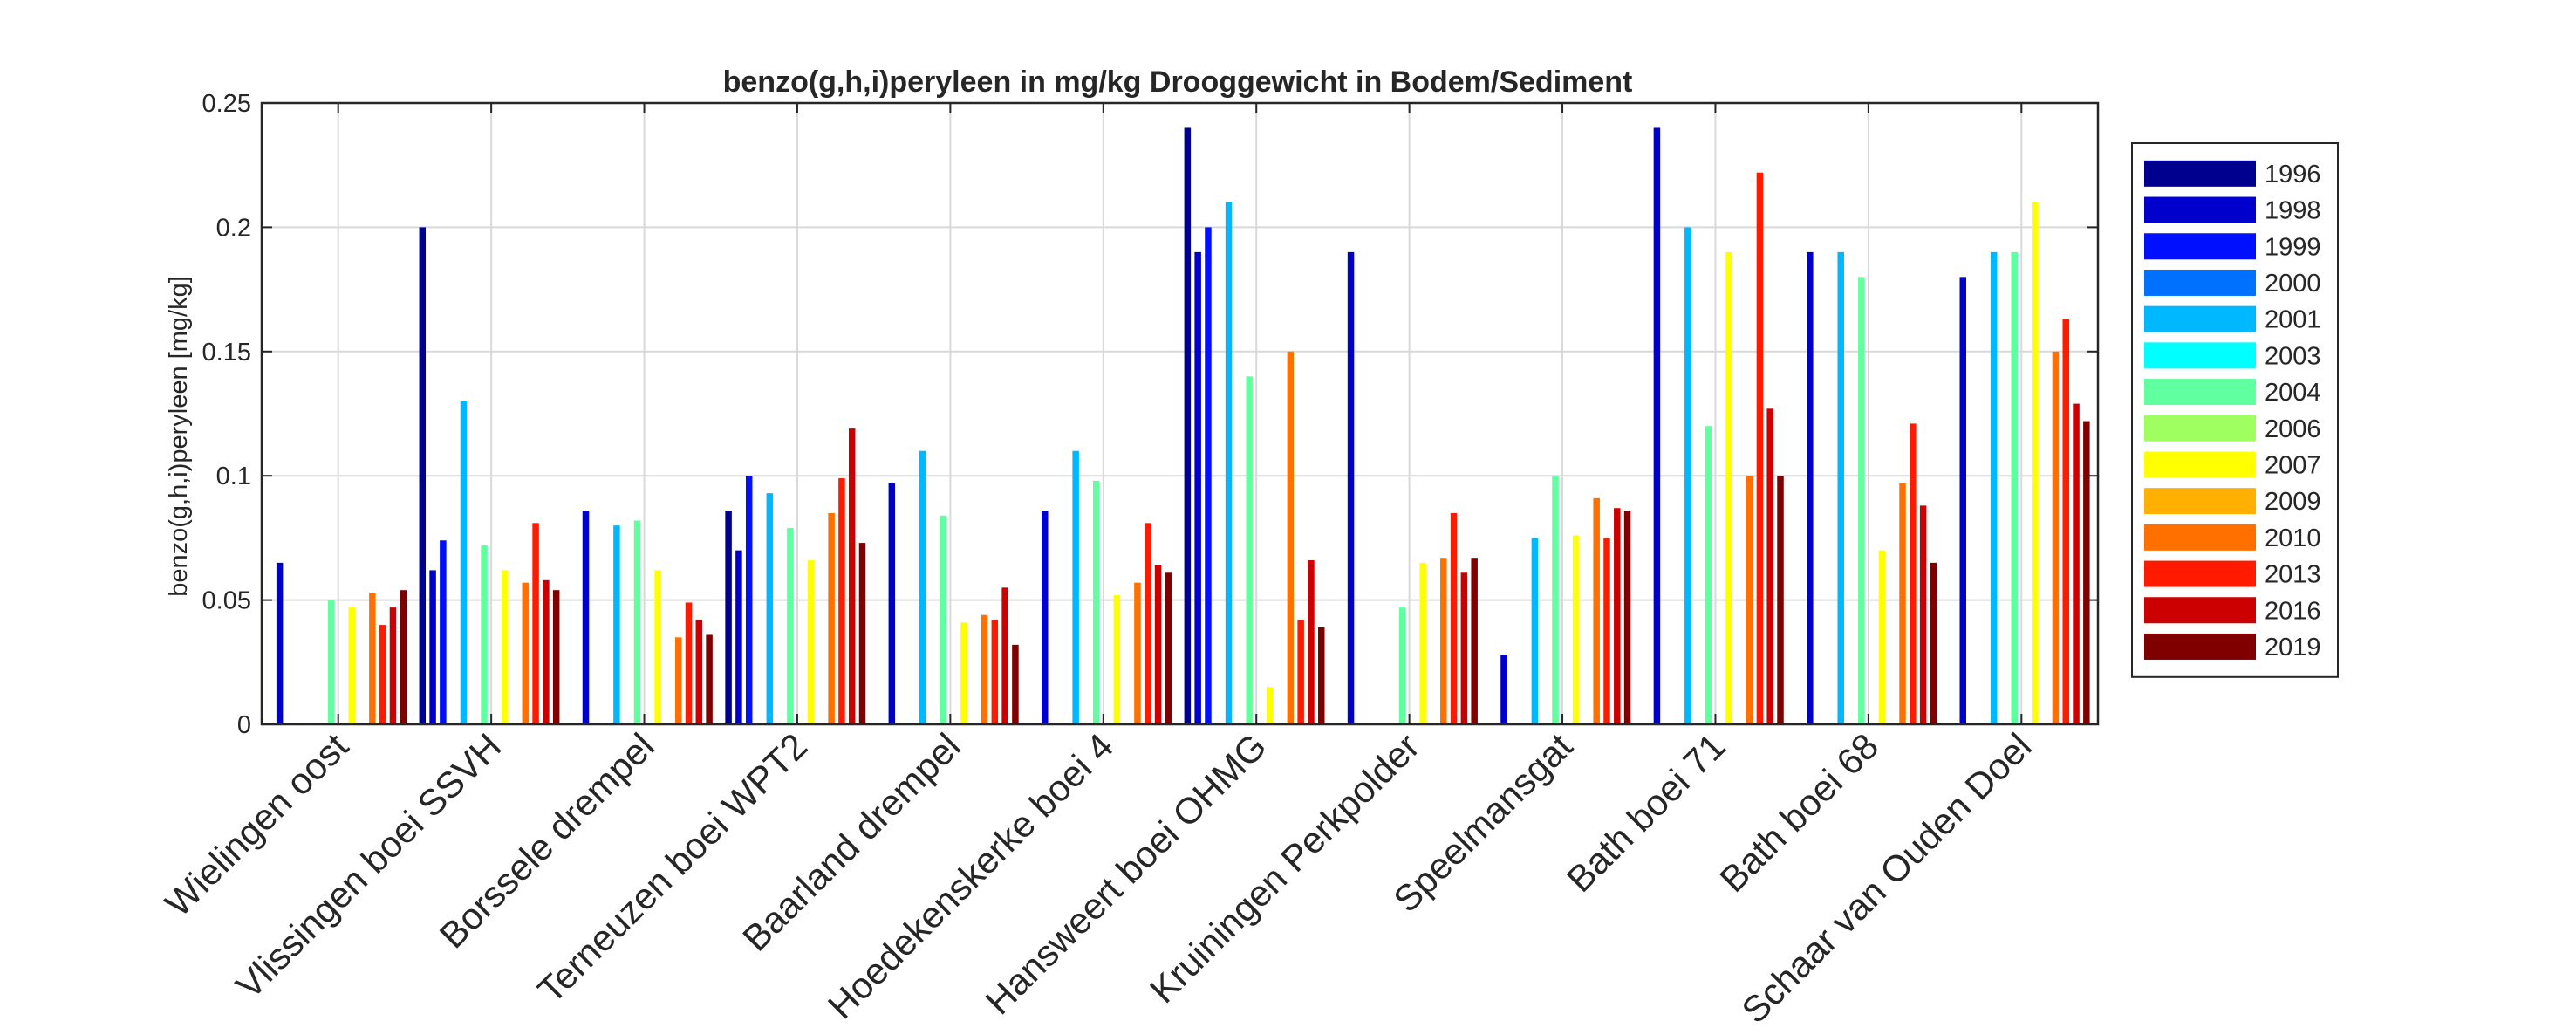  Describe the element at coordinates (244, 725) in the screenshot. I see `y-tick-label: 0` at that location.